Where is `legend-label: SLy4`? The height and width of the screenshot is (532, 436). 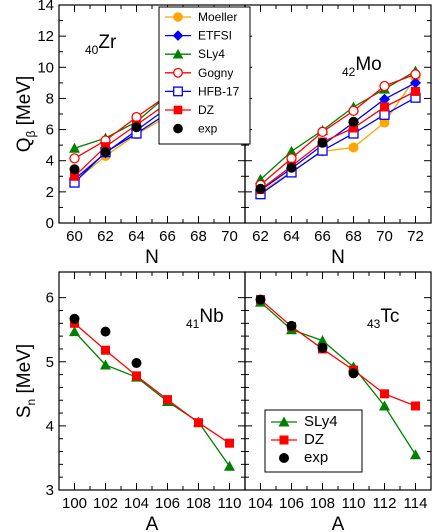 legend-label: SLy4 is located at coordinates (211, 54).